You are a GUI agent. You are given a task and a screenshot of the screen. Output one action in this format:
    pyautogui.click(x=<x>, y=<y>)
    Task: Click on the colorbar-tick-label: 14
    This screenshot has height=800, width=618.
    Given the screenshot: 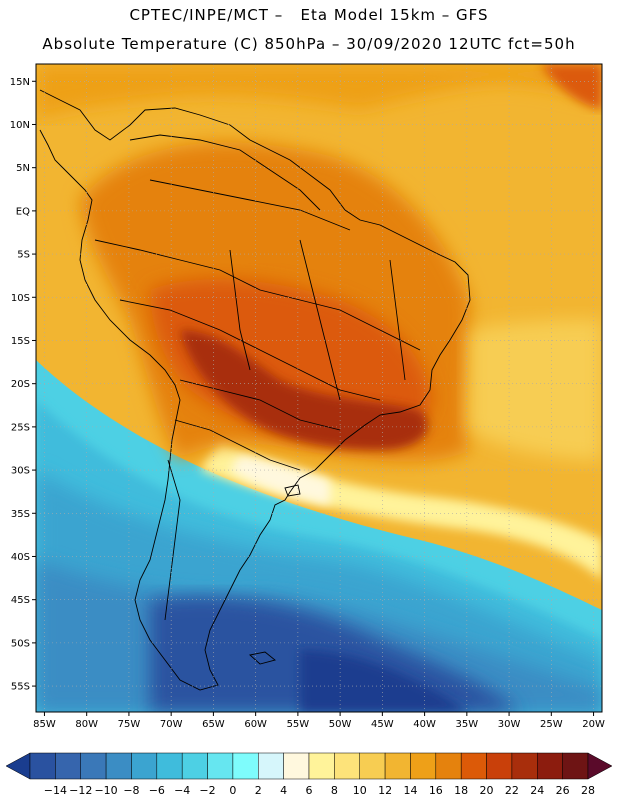 What is the action you would take?
    pyautogui.click(x=410, y=790)
    